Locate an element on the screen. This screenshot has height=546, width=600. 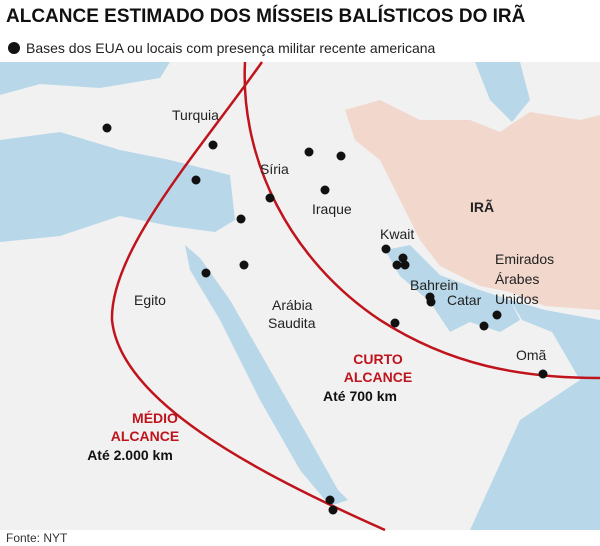
country-label: Iraque is located at coordinates (332, 209).